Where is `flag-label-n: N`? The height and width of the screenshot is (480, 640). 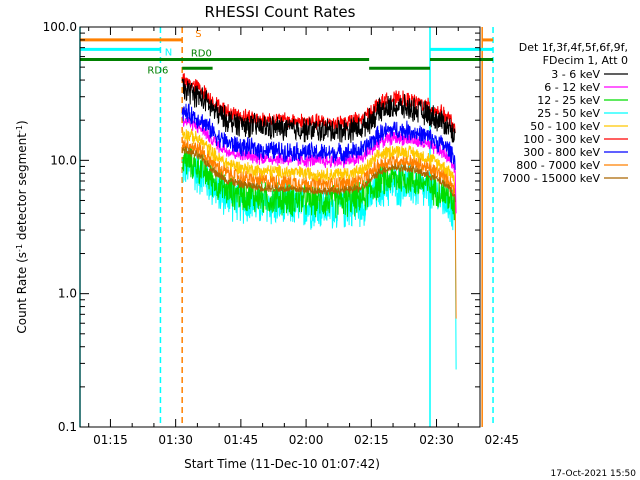 flag-label-n: N is located at coordinates (168, 52).